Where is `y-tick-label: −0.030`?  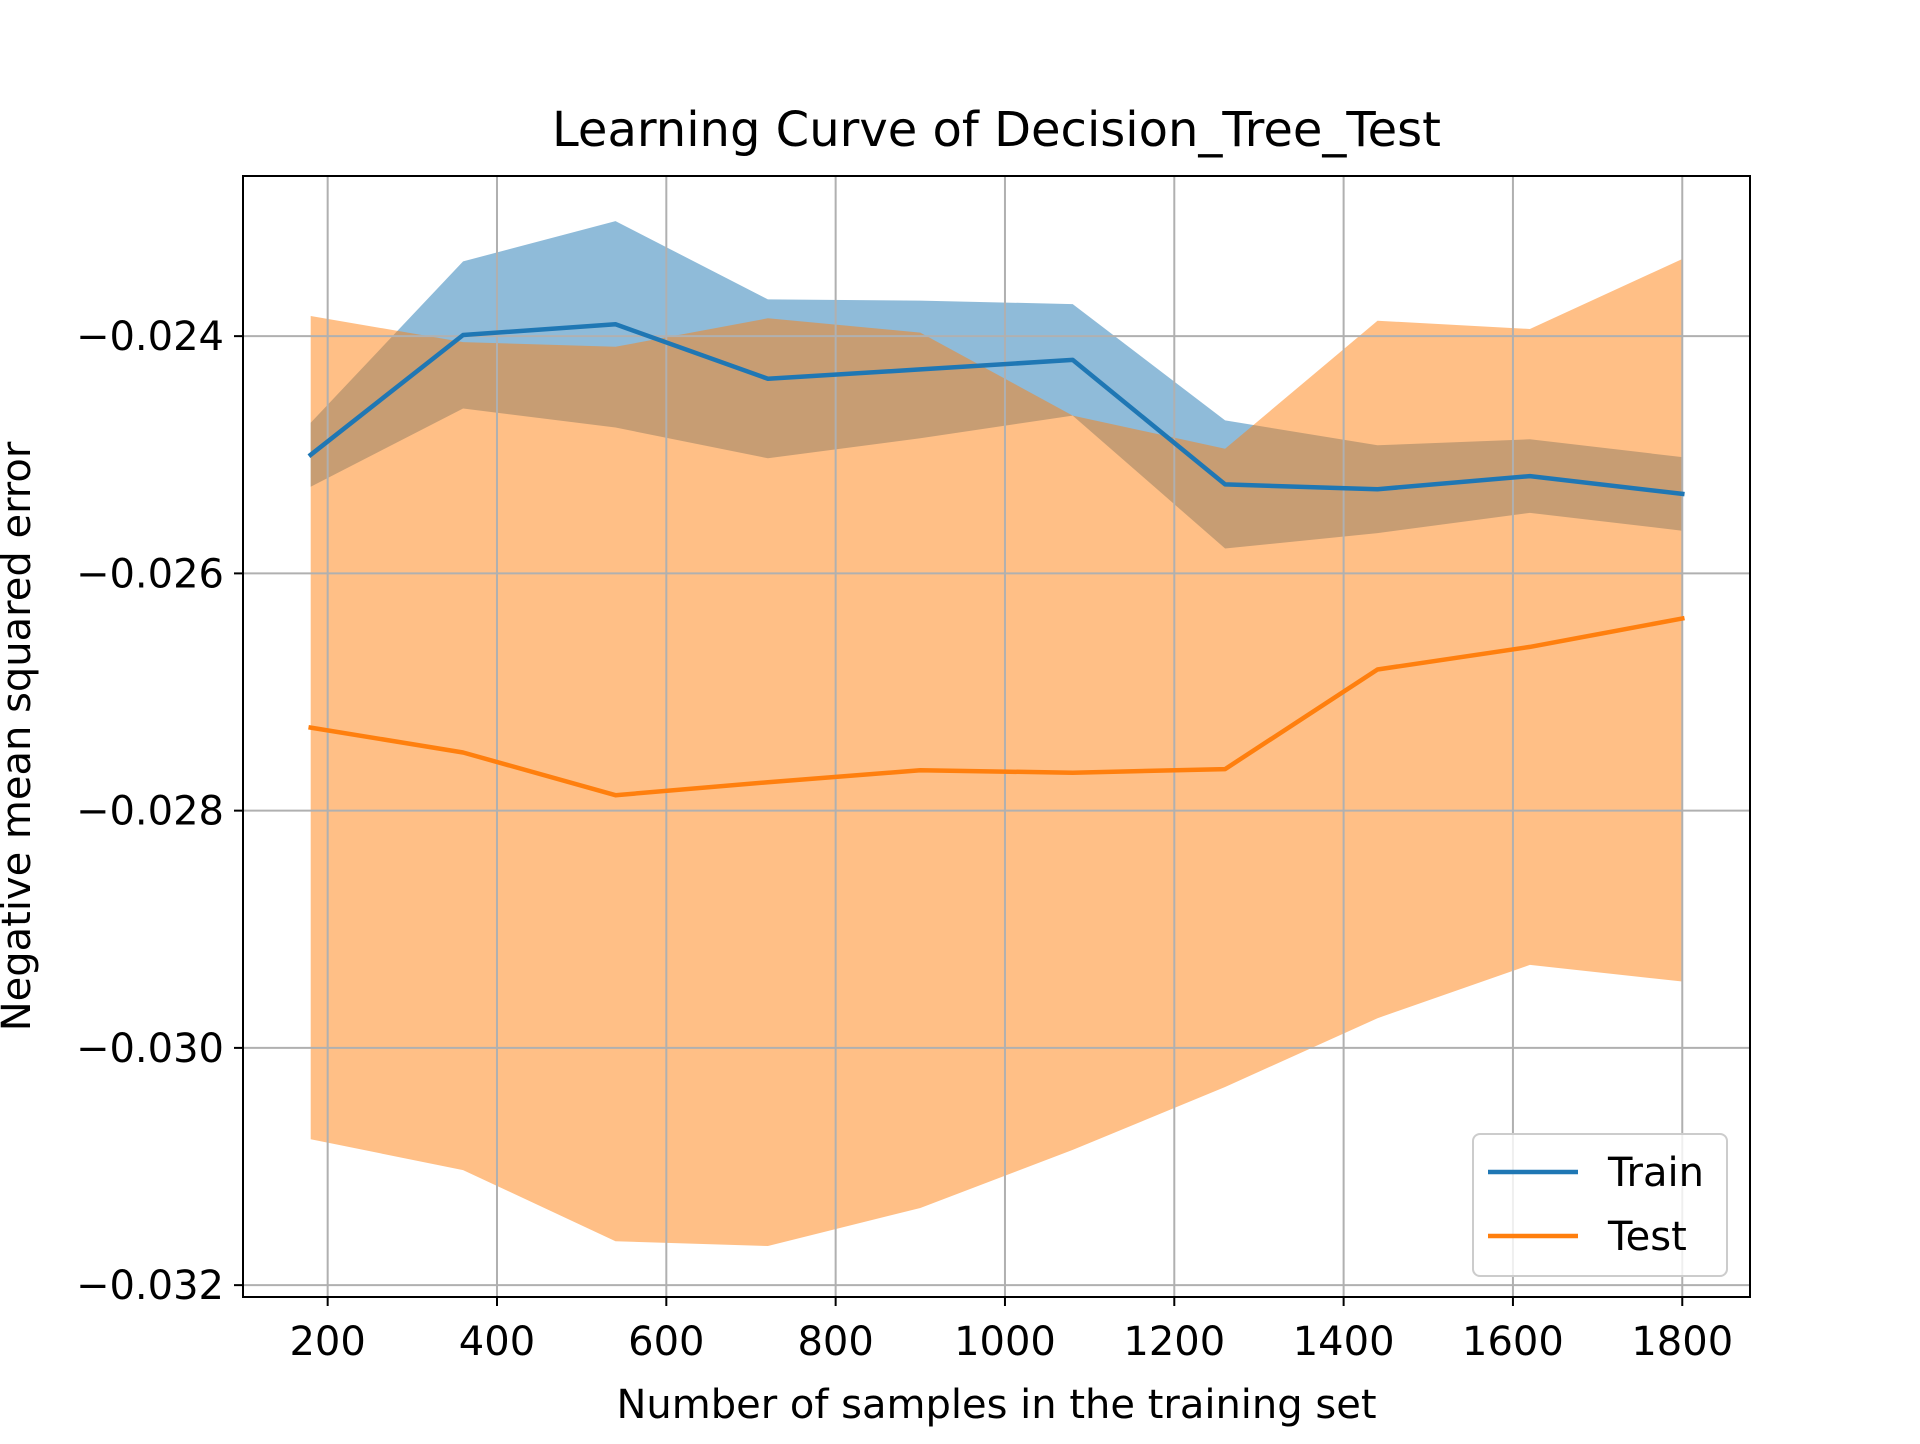
y-tick-label: −0.030 is located at coordinates (150, 1049).